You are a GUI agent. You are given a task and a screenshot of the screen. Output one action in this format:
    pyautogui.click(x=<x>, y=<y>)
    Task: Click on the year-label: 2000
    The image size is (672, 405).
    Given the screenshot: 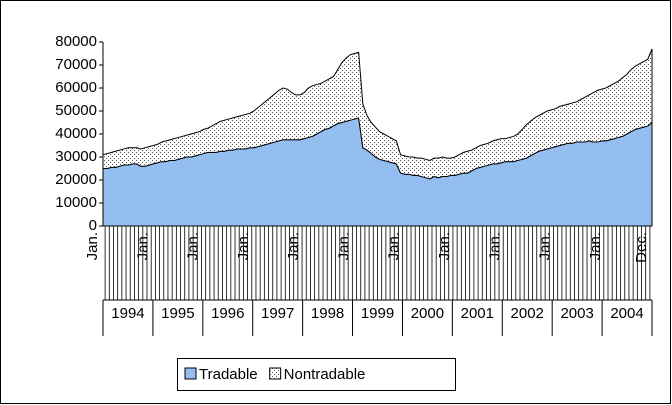 What is the action you would take?
    pyautogui.click(x=427, y=313)
    